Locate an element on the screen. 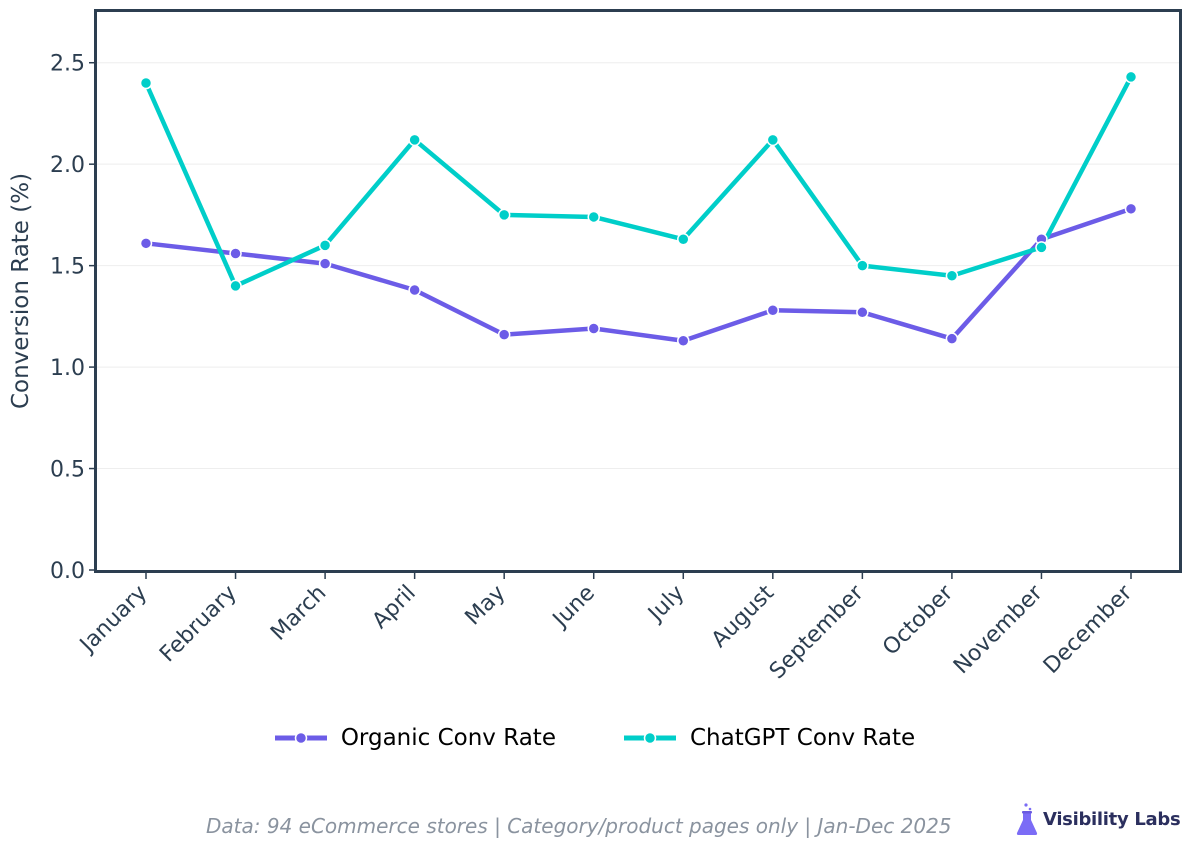  x-tick-label: July is located at coordinates (665, 604).